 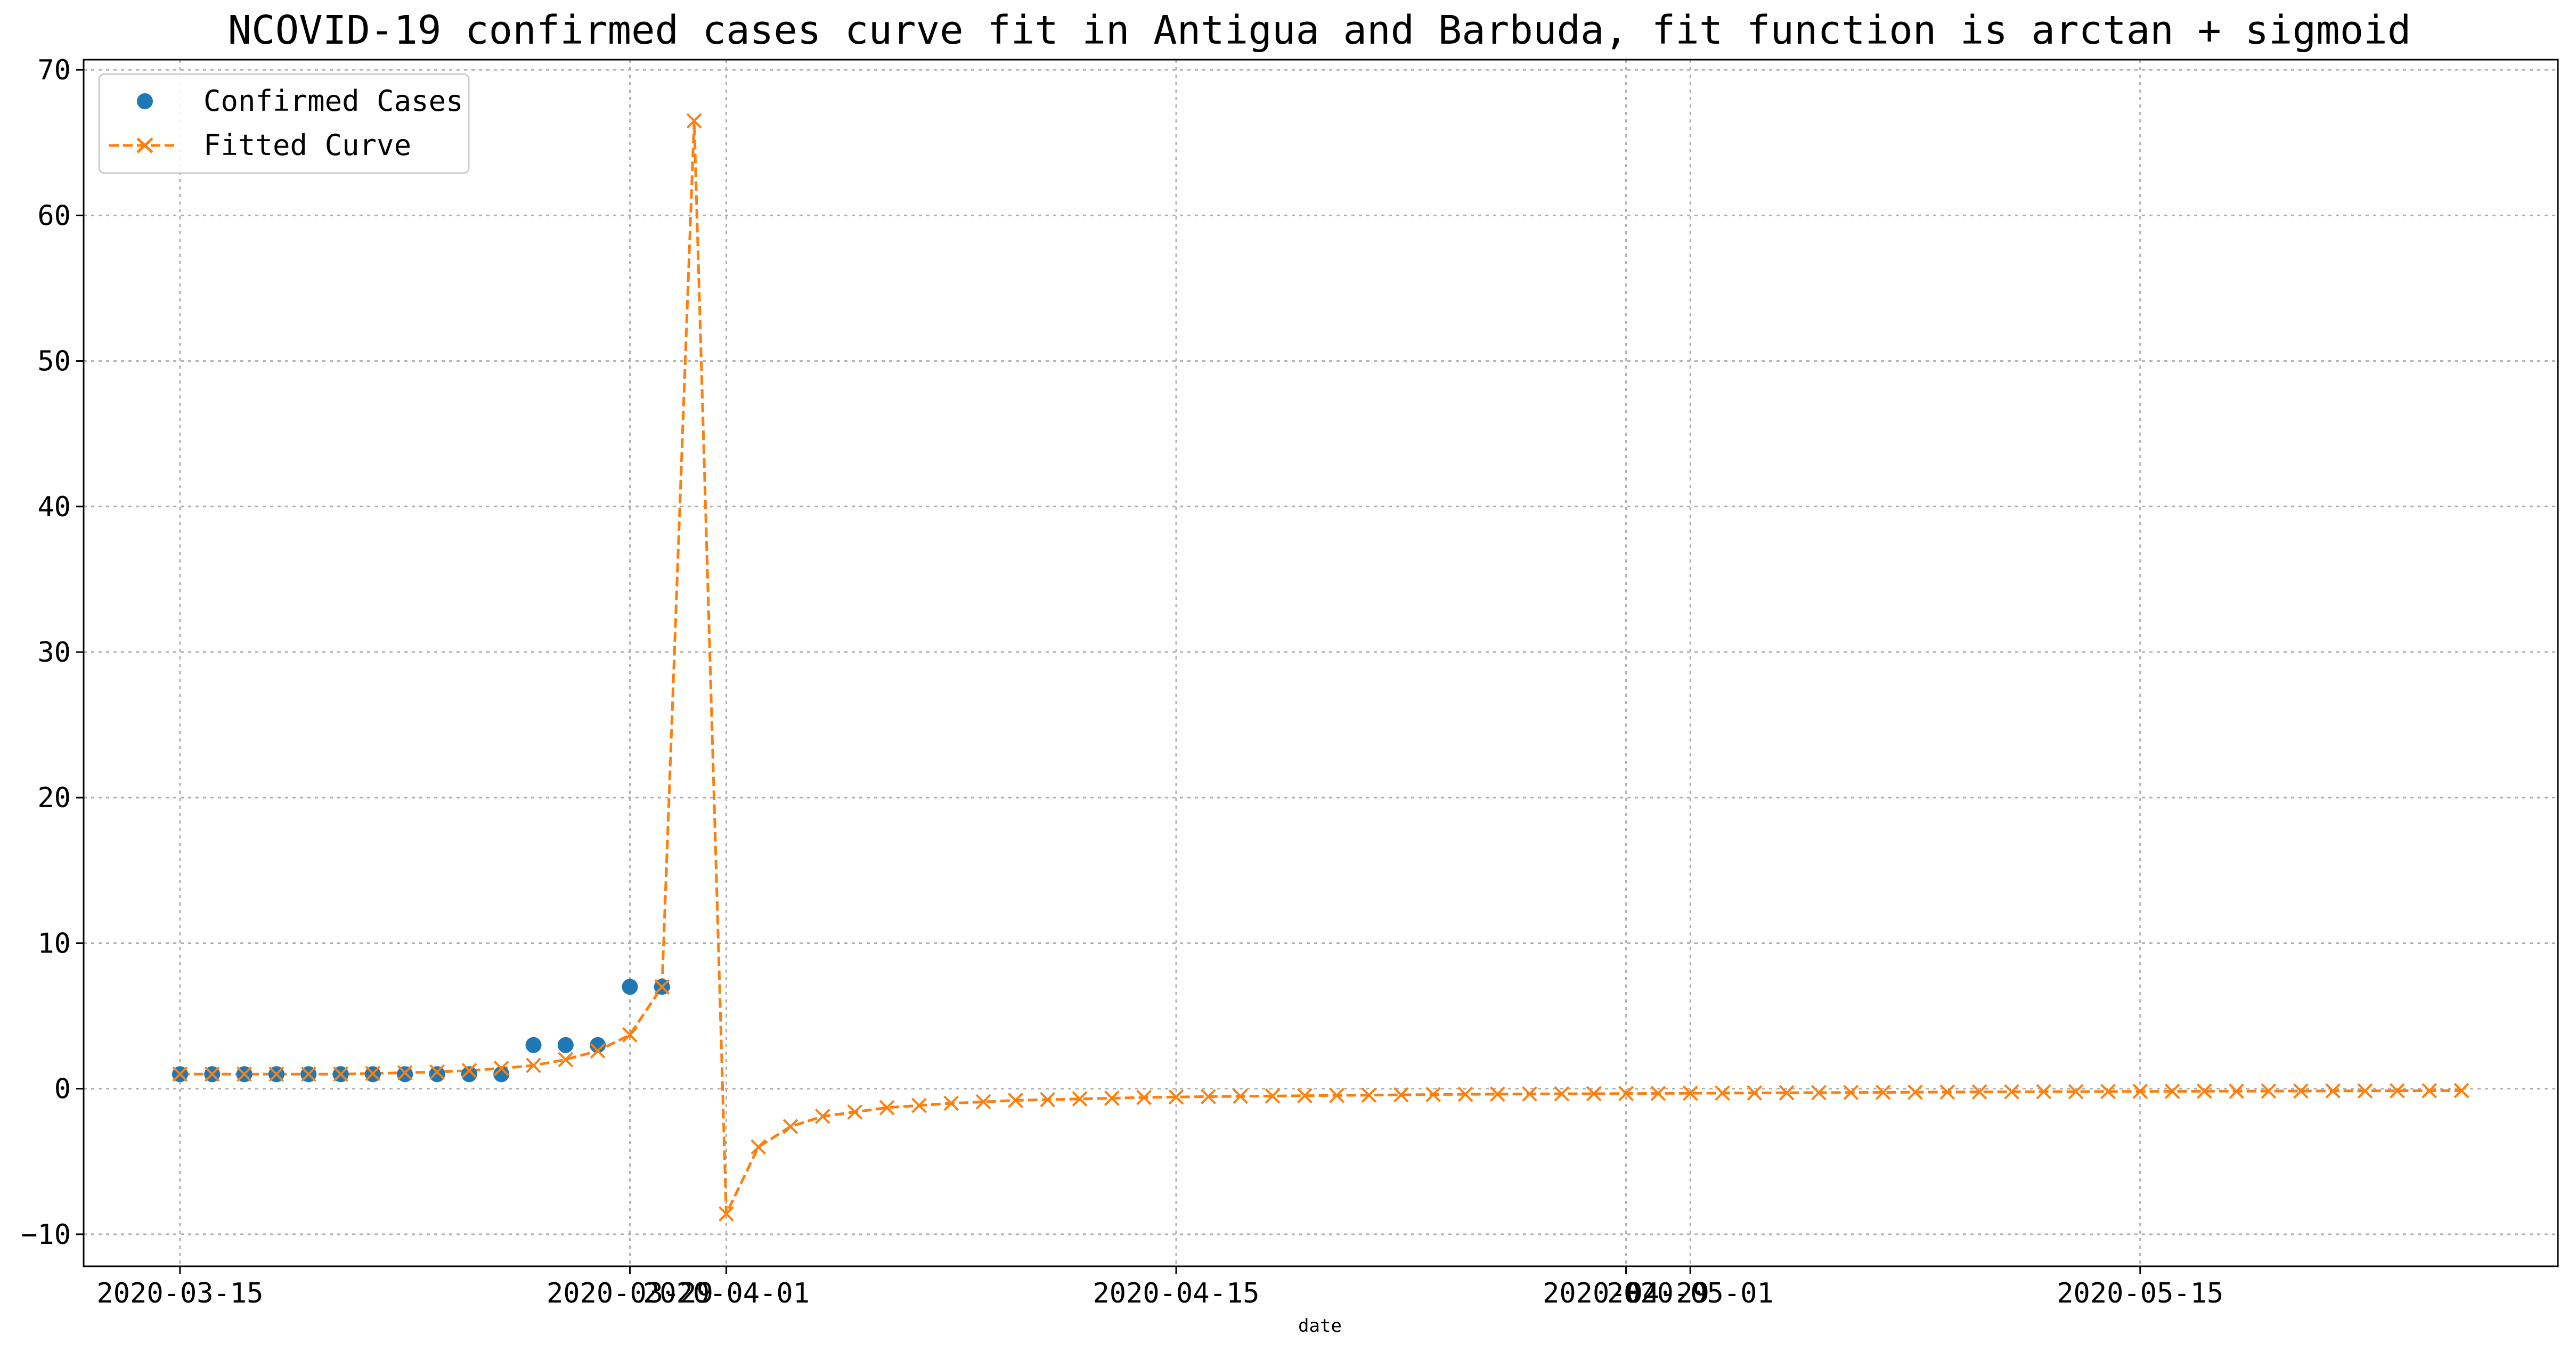 What do you see at coordinates (145, 101) in the screenshot?
I see `legend-marker-confirmed` at bounding box center [145, 101].